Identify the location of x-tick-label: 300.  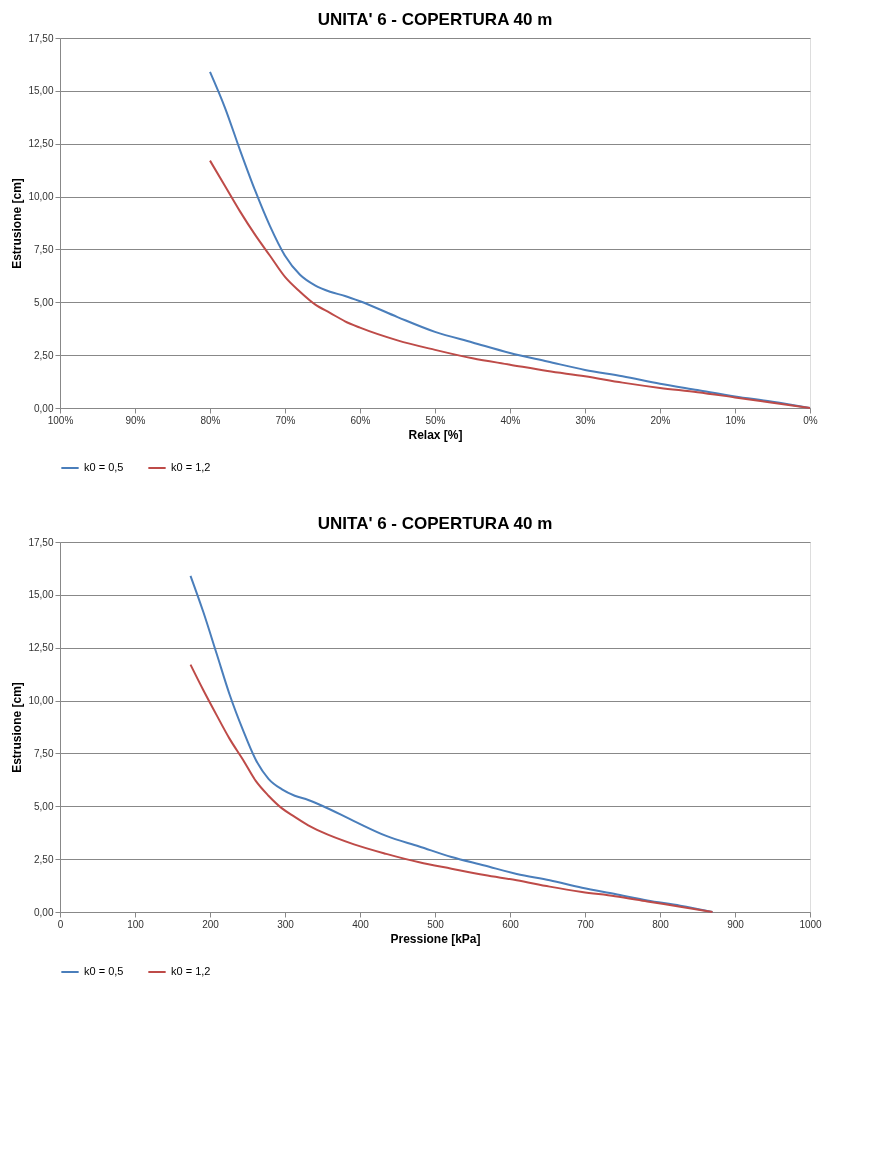
(286, 924).